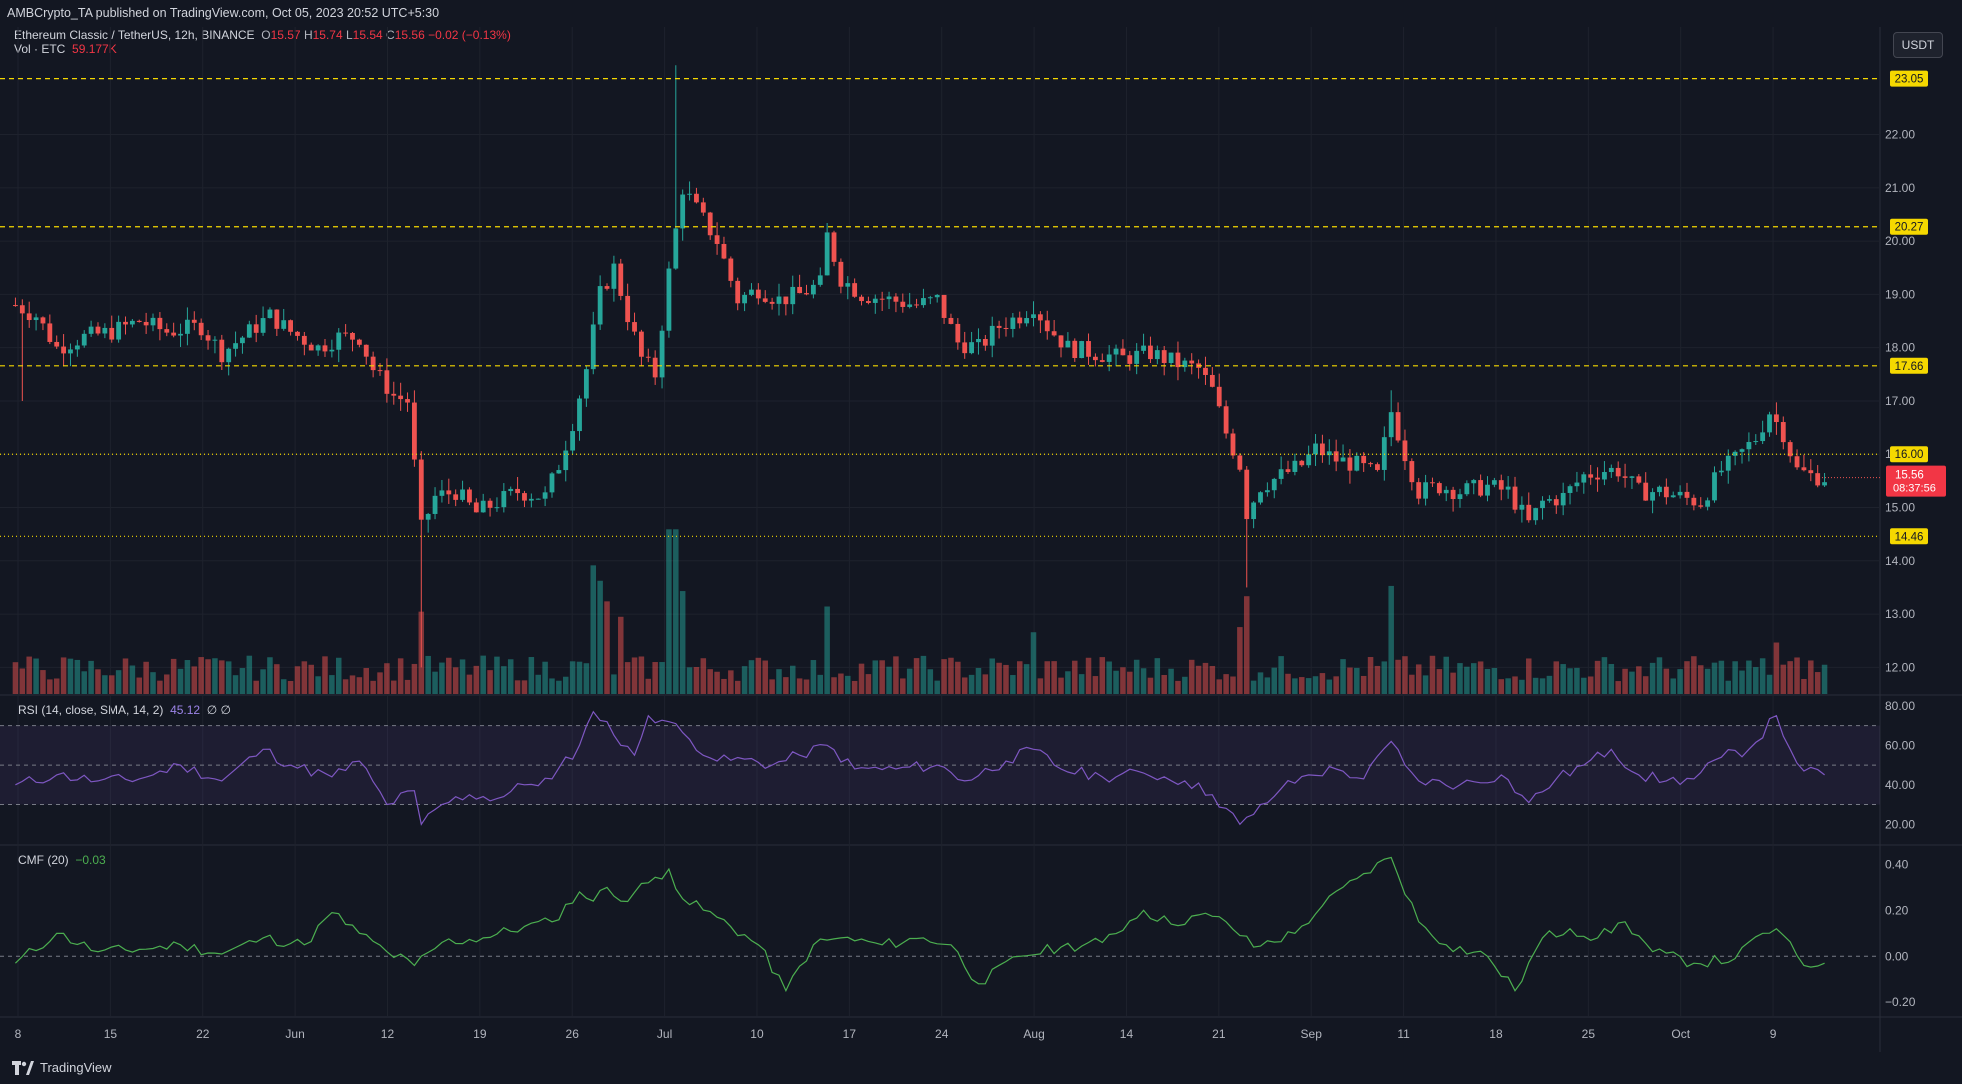 This screenshot has height=1084, width=1962. Describe the element at coordinates (664, 1034) in the screenshot. I see `time-tick-label: Jul` at that location.